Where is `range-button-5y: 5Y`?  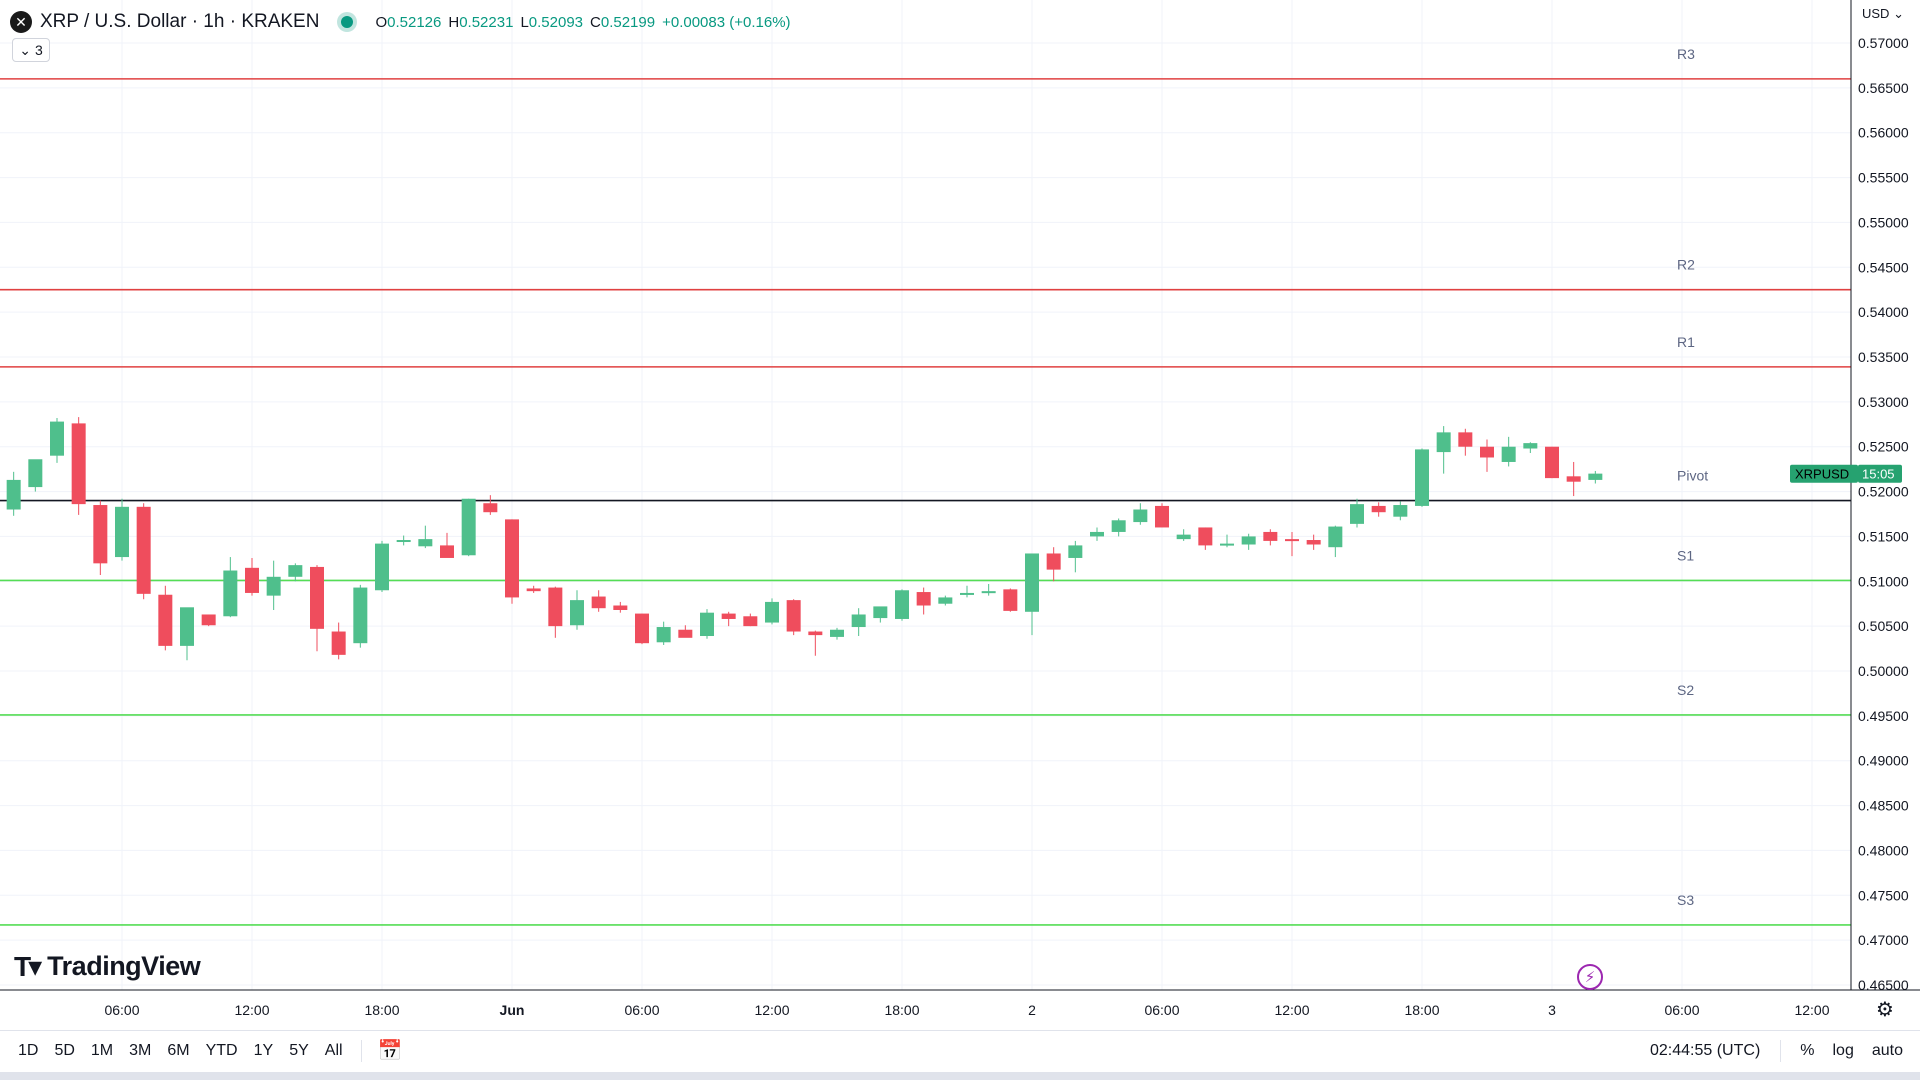
range-button-5y: 5Y is located at coordinates (299, 1050).